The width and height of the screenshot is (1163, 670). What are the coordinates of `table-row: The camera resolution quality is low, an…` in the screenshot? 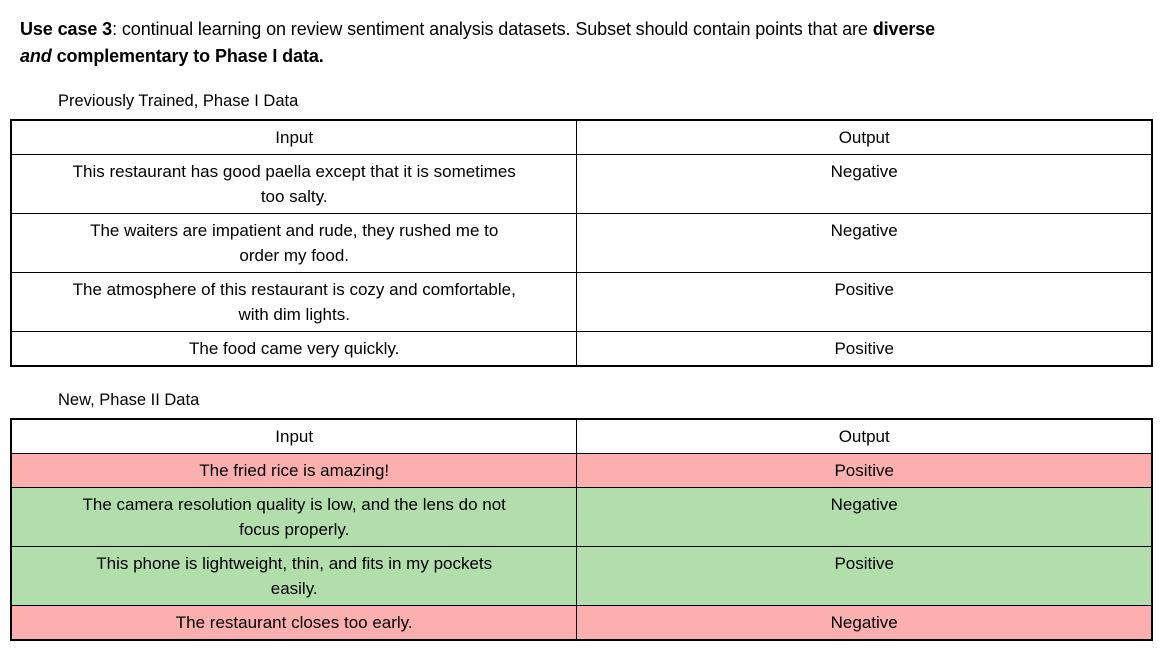 It's located at (581, 517).